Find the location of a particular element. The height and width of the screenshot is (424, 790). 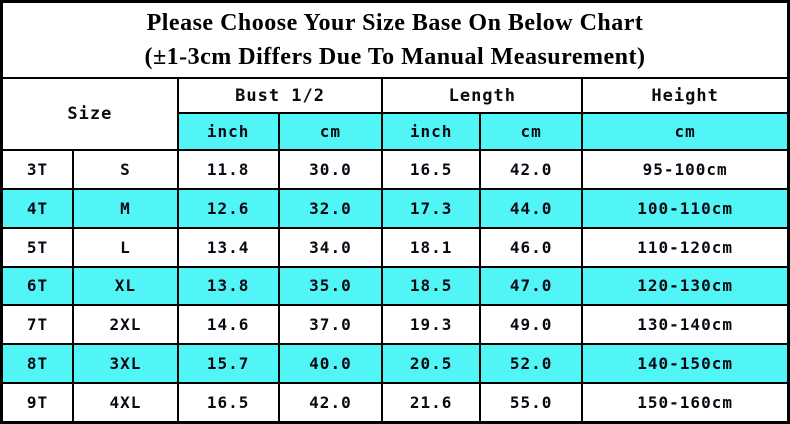

length-inch-cell: 17.3 is located at coordinates (431, 208).